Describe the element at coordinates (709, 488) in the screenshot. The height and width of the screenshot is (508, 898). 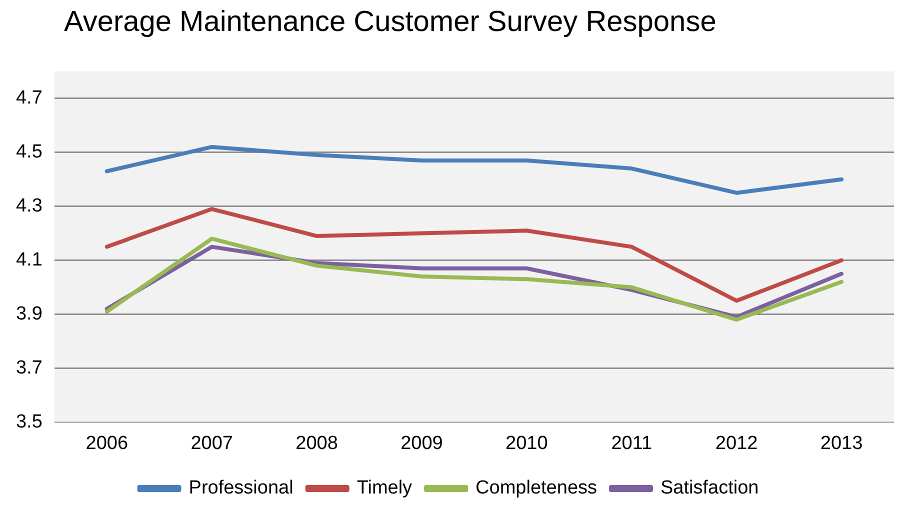
I see `legend-label: Satisfaction` at that location.